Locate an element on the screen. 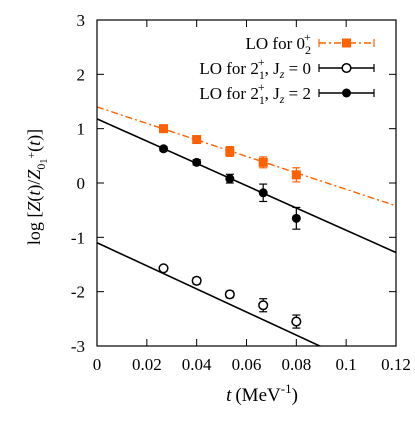 The height and width of the screenshot is (424, 415). legend-label-0: LO for 02+ is located at coordinates (278, 43).